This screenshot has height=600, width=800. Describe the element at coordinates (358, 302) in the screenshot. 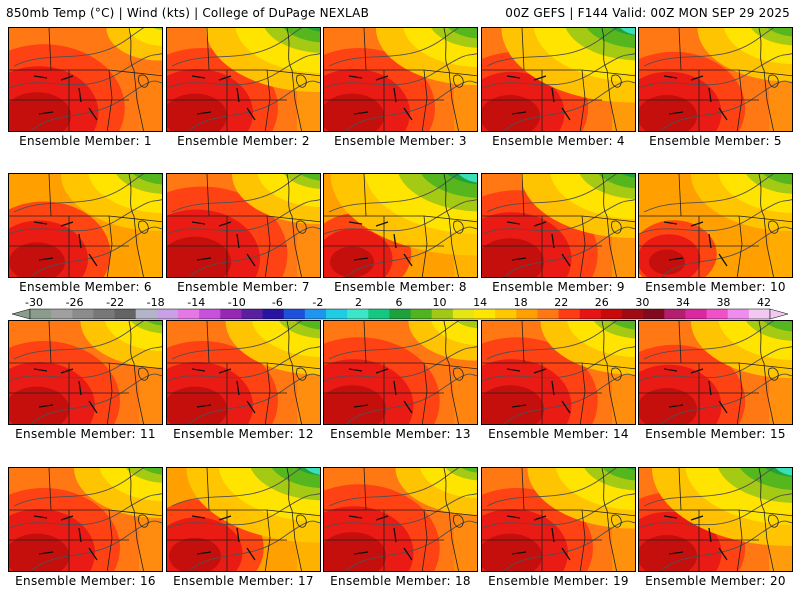

I see `colorbar-tick-label: 2` at that location.